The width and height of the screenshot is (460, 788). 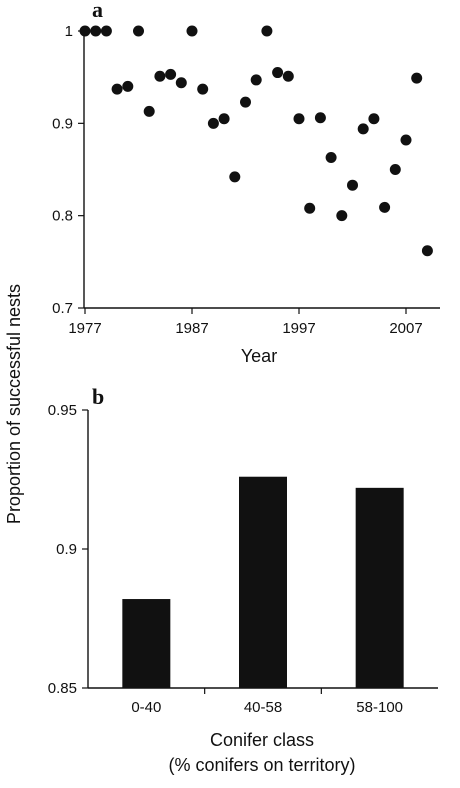 I want to click on panel-b-x-axis-title-line1: Conifer class, so click(x=262, y=740).